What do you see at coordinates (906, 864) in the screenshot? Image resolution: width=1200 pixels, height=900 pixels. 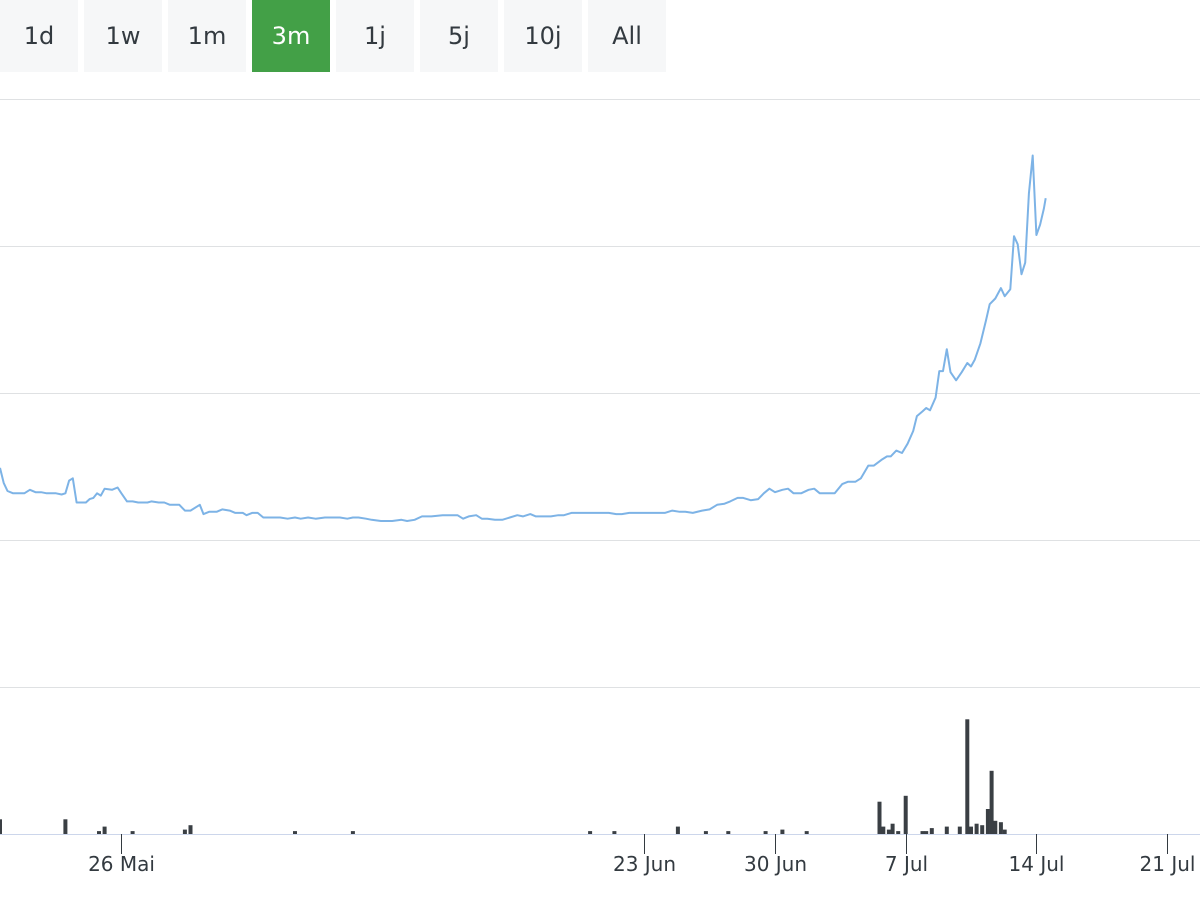 I see `x-tick-label: 7 Jul` at bounding box center [906, 864].